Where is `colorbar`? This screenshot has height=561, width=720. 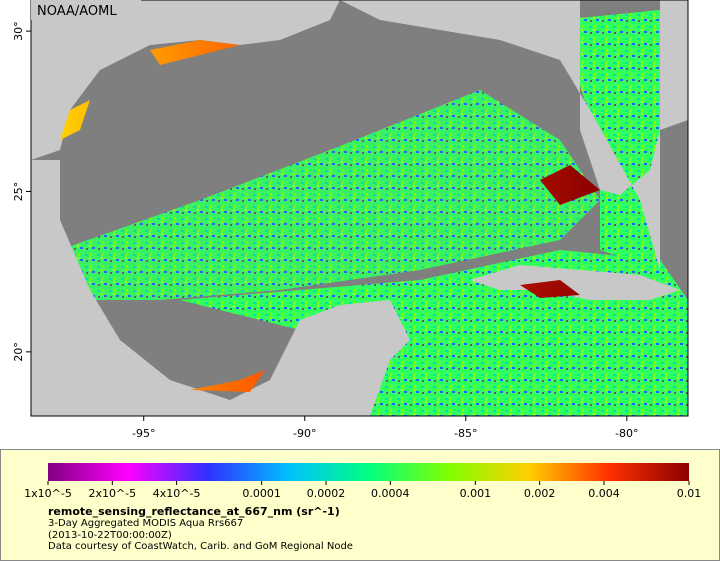
colorbar is located at coordinates (368, 472).